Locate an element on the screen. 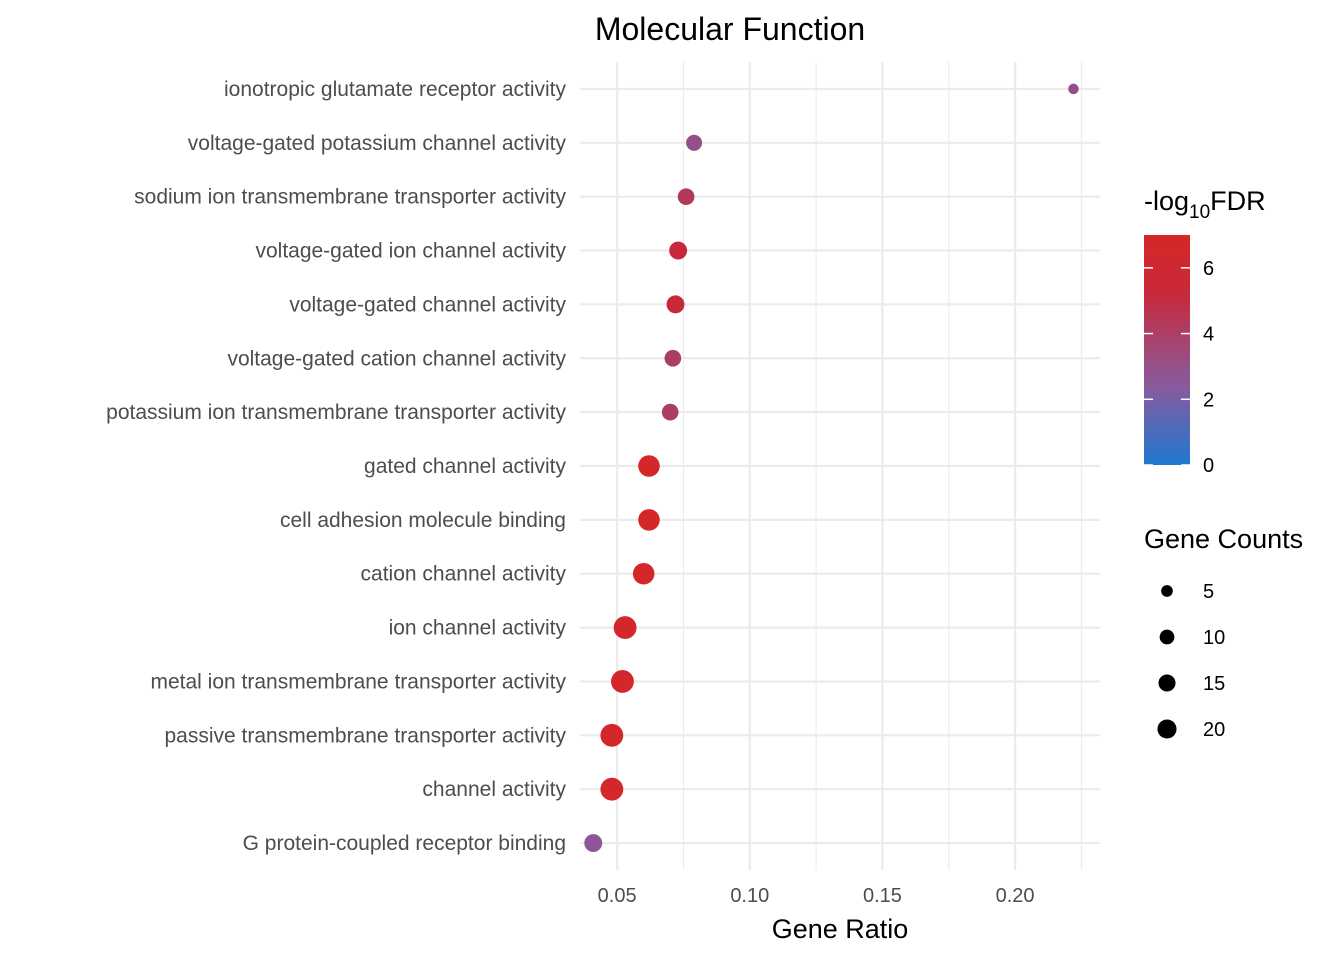 The image size is (1344, 960). y-tick-label: ionotropic glutamate receptor activity is located at coordinates (395, 89).